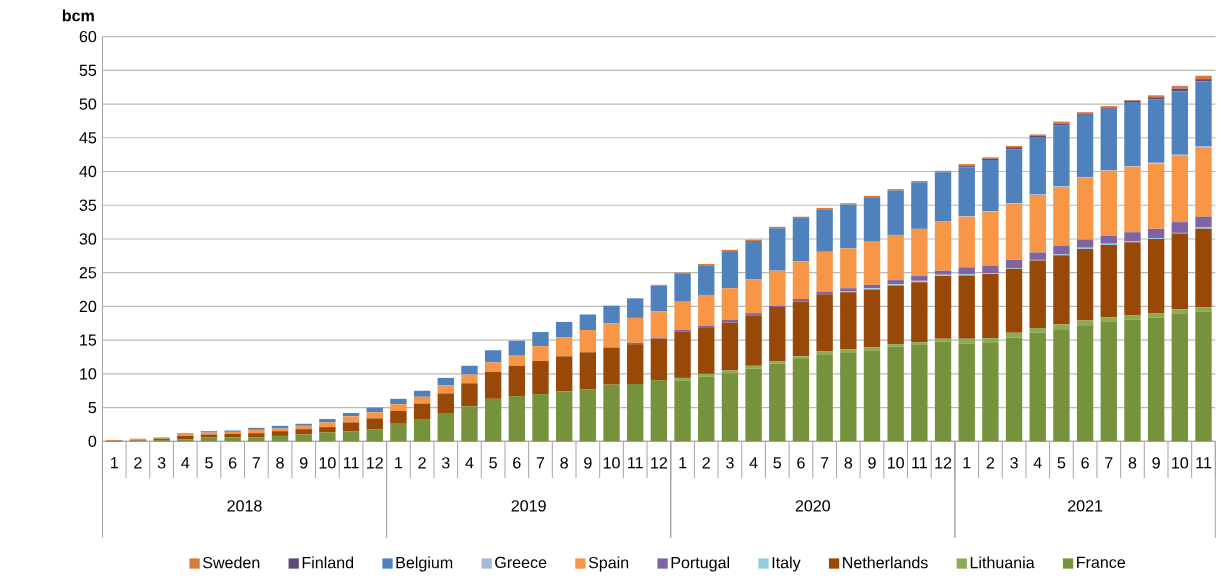 This screenshot has width=1224, height=579. What do you see at coordinates (700, 564) in the screenshot?
I see `legend-label: Portugal` at bounding box center [700, 564].